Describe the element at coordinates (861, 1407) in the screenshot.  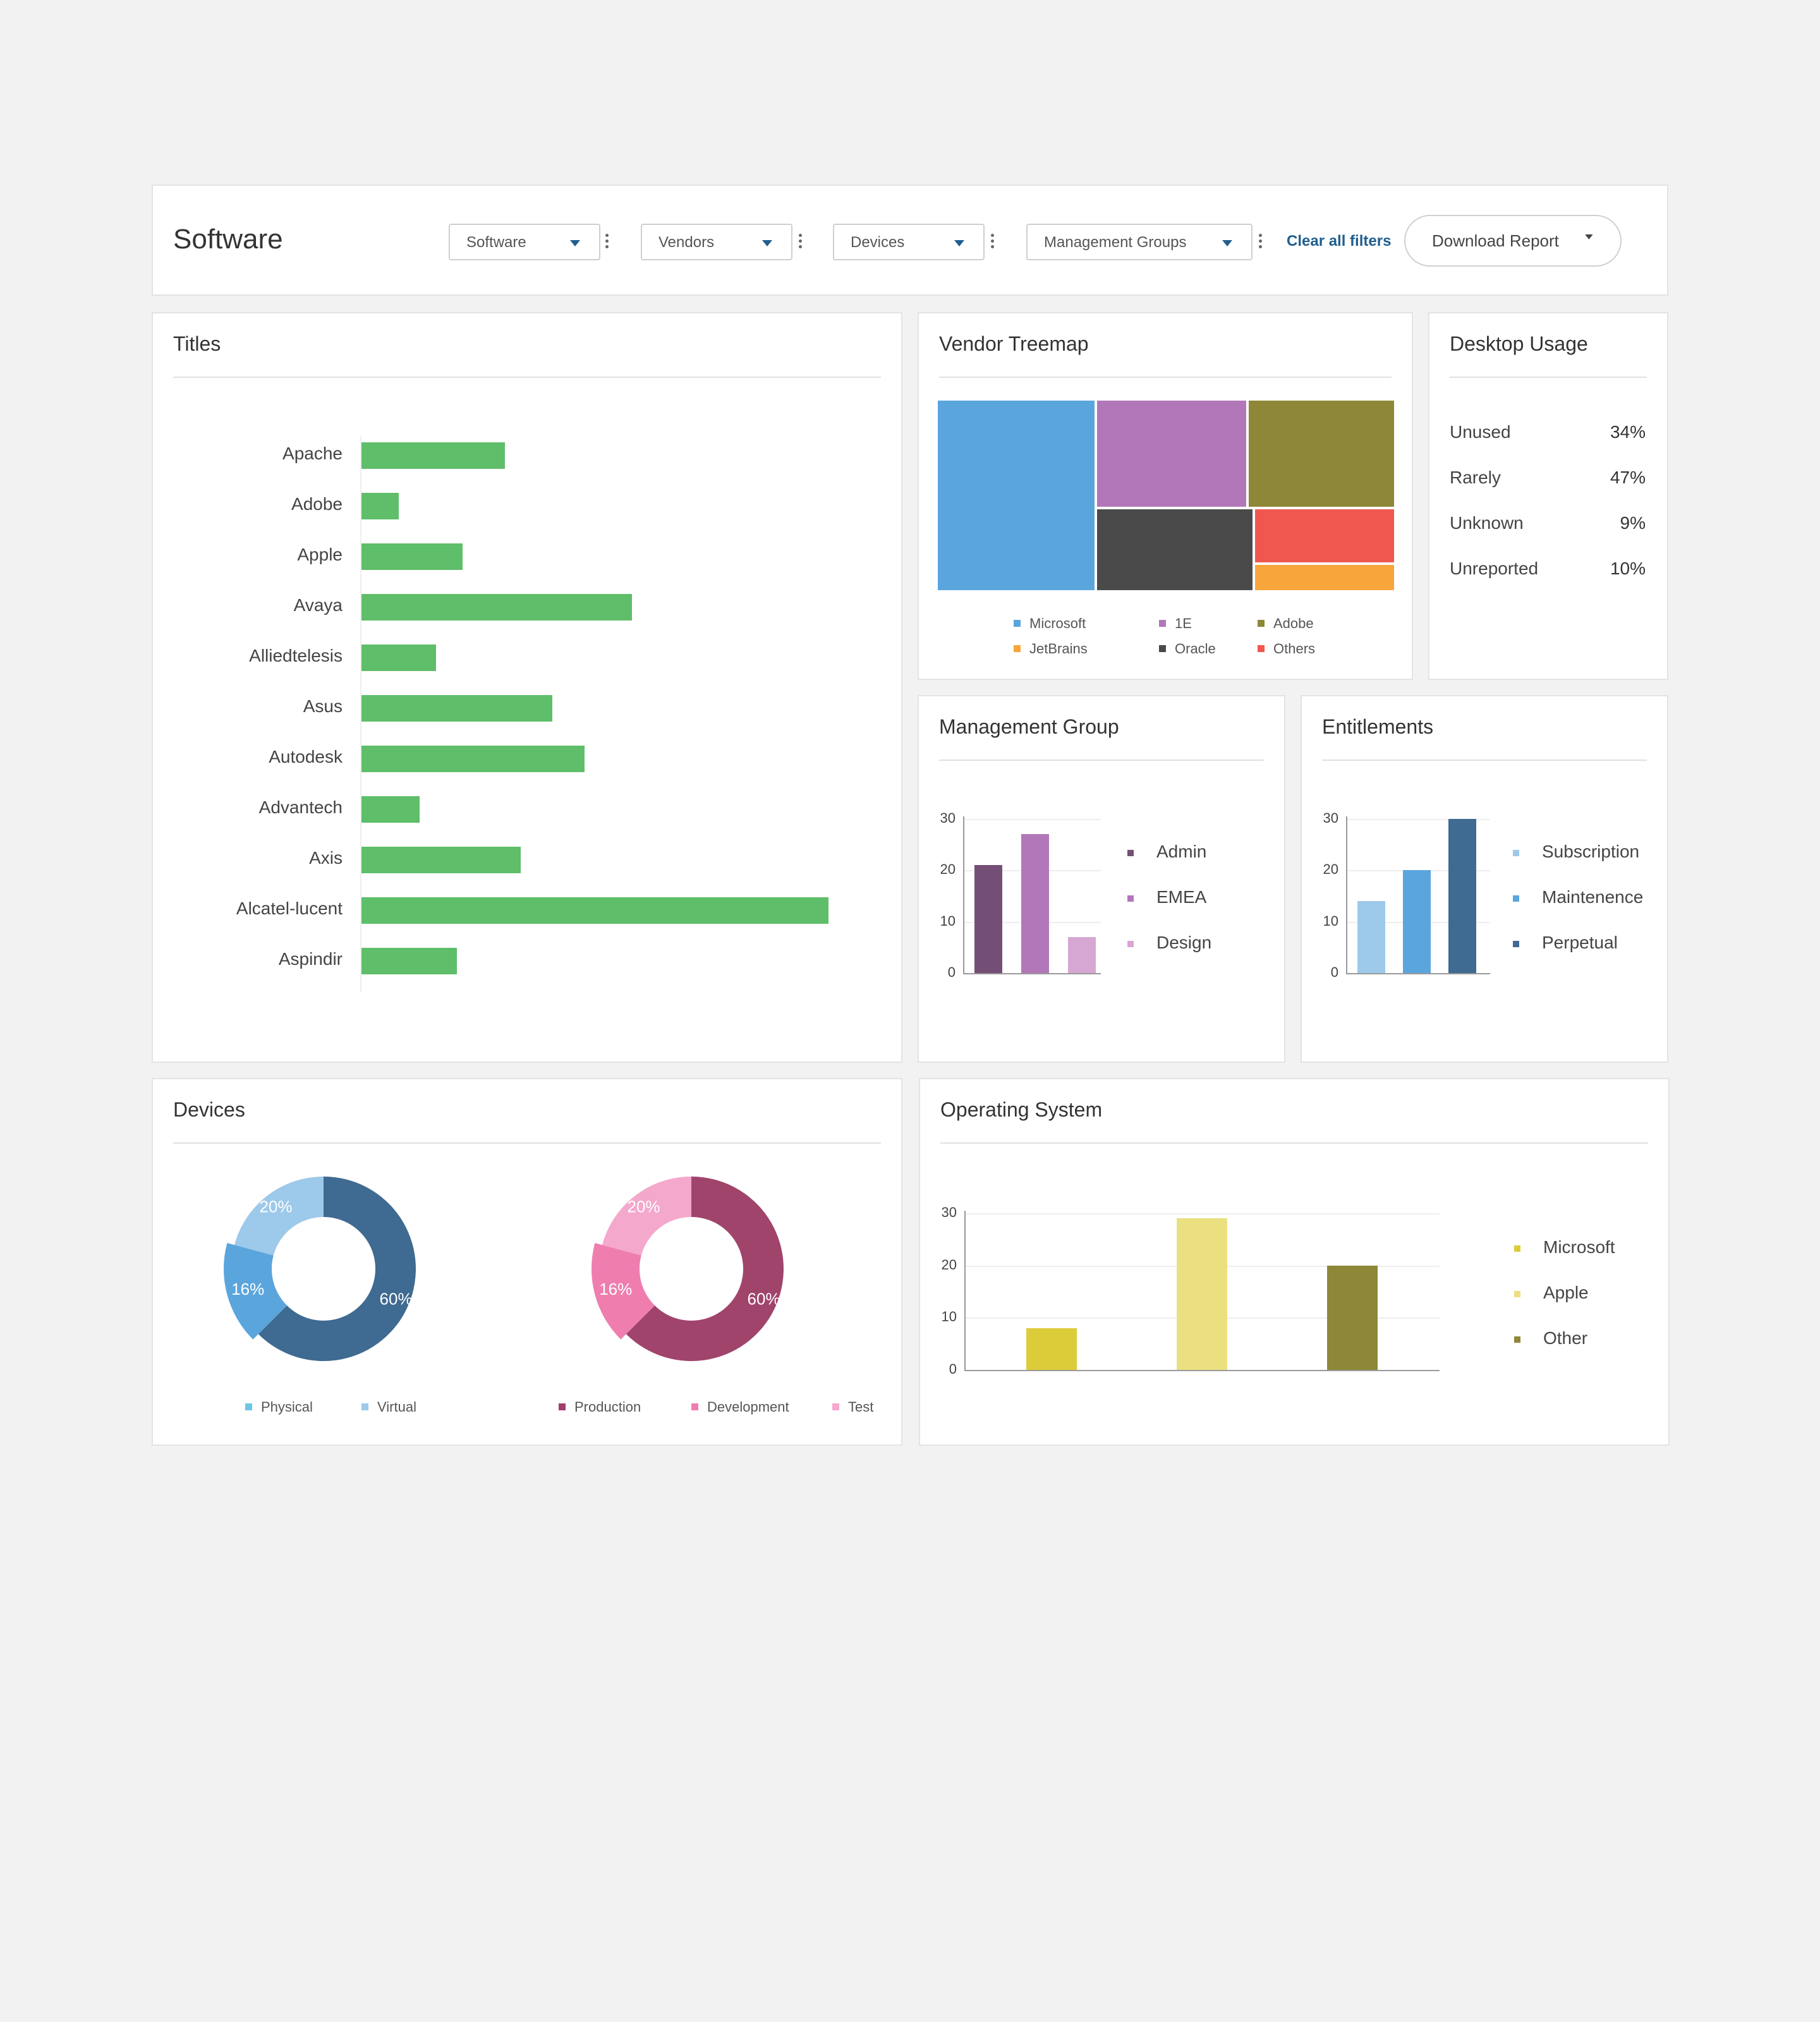
I see `legend-label: Test` at that location.